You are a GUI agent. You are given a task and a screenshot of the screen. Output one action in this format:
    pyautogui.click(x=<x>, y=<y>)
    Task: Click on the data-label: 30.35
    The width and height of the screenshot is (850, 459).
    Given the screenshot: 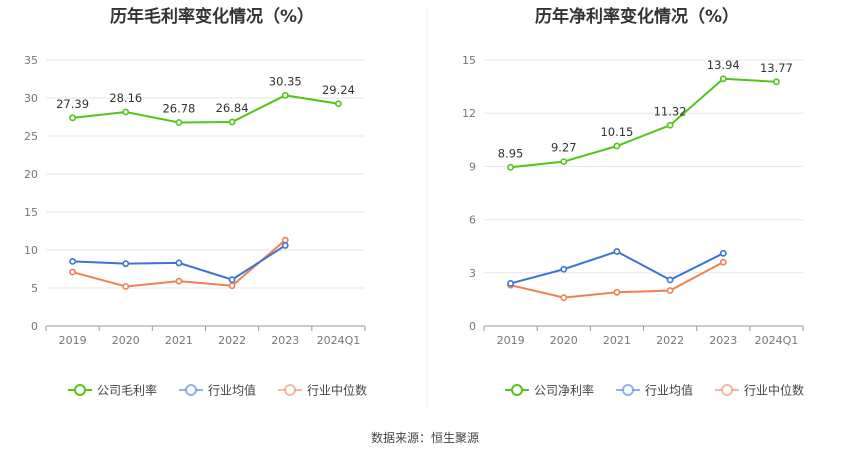 What is the action you would take?
    pyautogui.click(x=285, y=81)
    